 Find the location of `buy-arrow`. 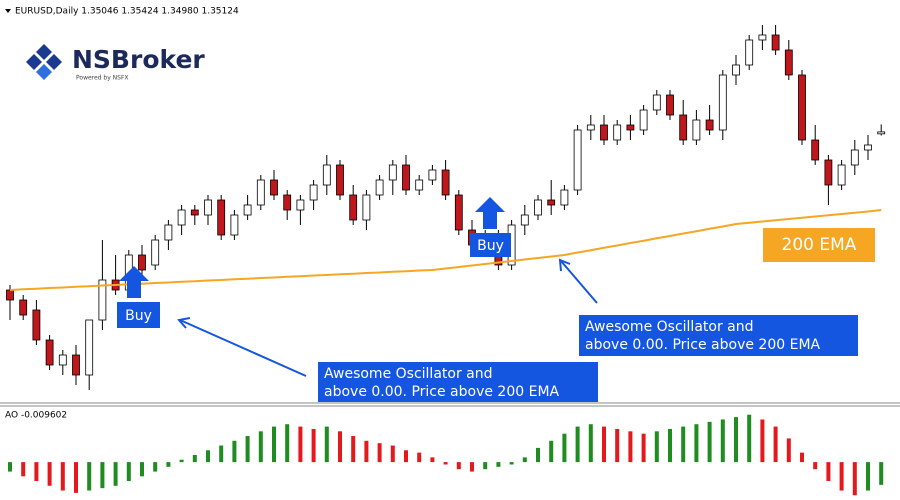

buy-arrow is located at coordinates (490, 213).